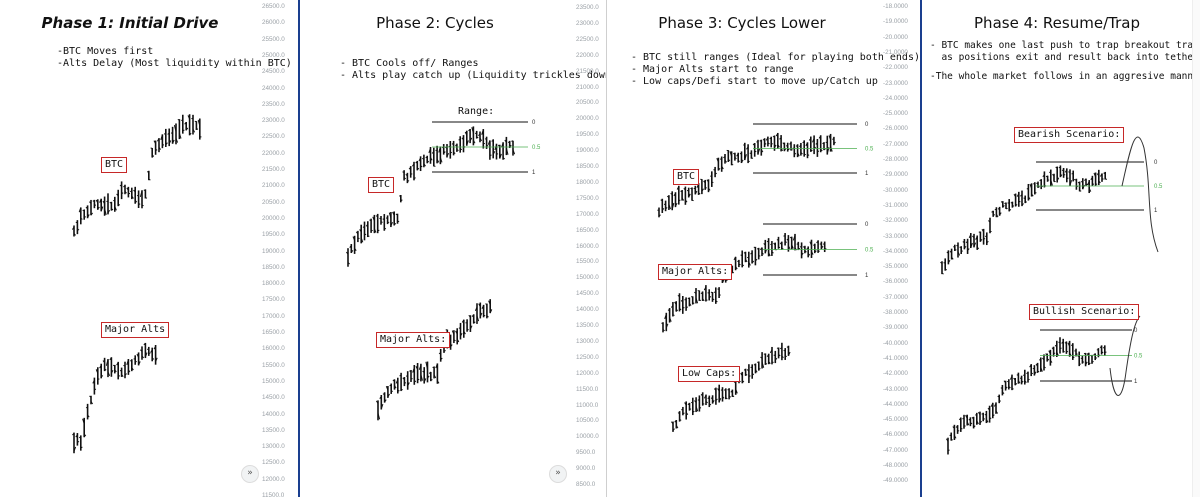 This screenshot has height=497, width=1200. I want to click on fib-label-05: 0.5, so click(869, 150).